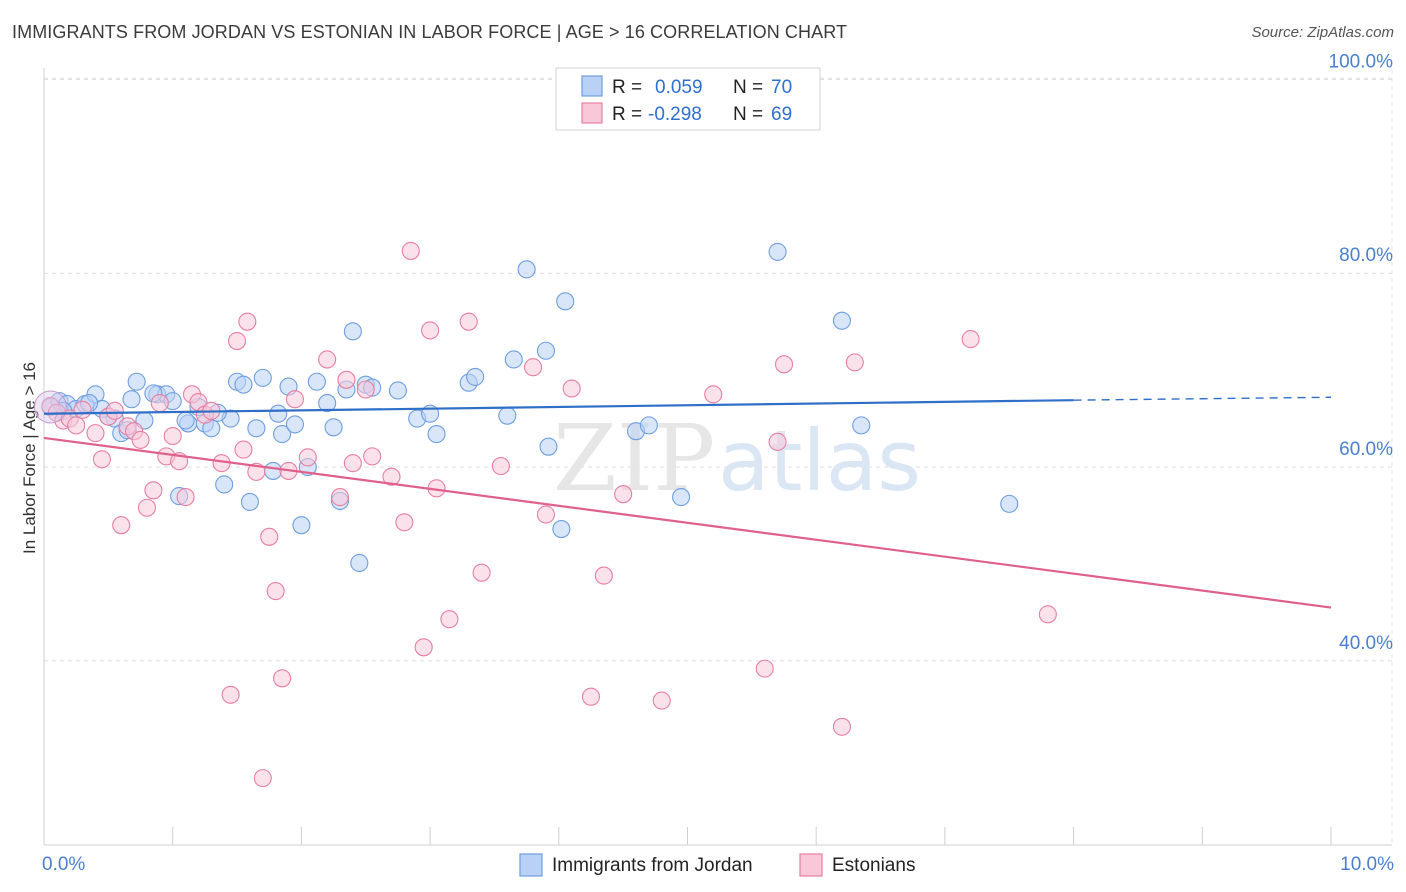 Image resolution: width=1406 pixels, height=892 pixels. I want to click on point-cluster-origin, so click(50, 407).